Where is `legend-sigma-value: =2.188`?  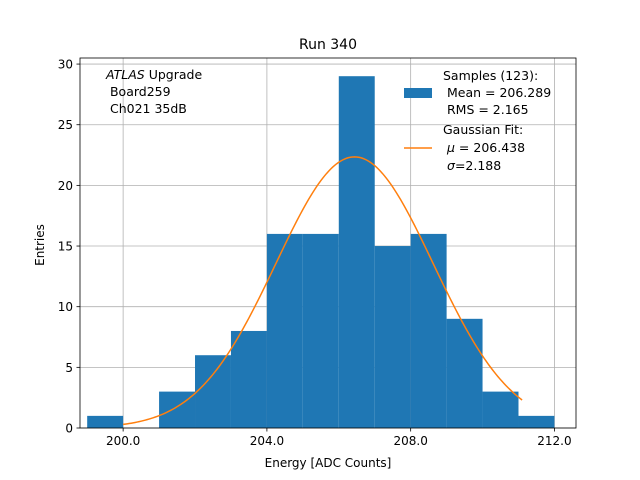
legend-sigma-value: =2.188 is located at coordinates (478, 165).